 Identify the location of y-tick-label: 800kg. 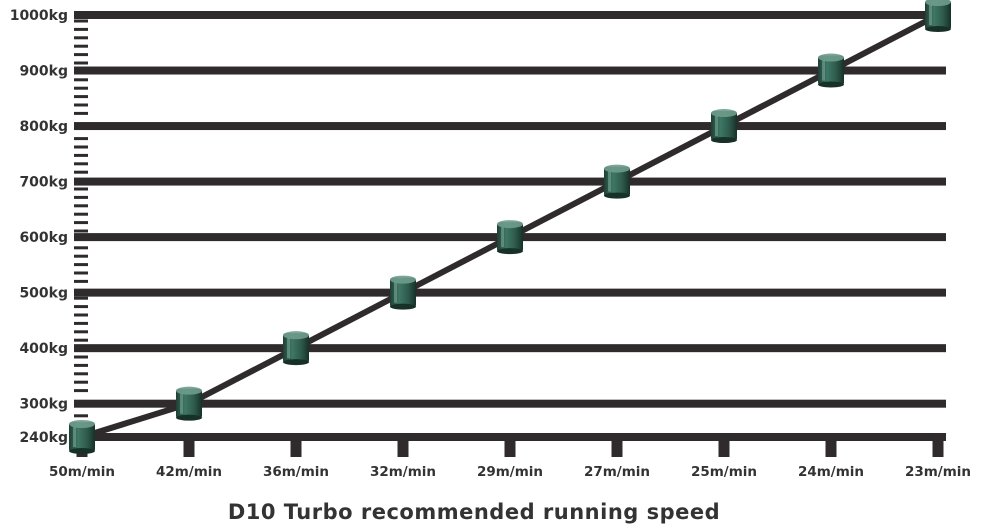
(43, 127).